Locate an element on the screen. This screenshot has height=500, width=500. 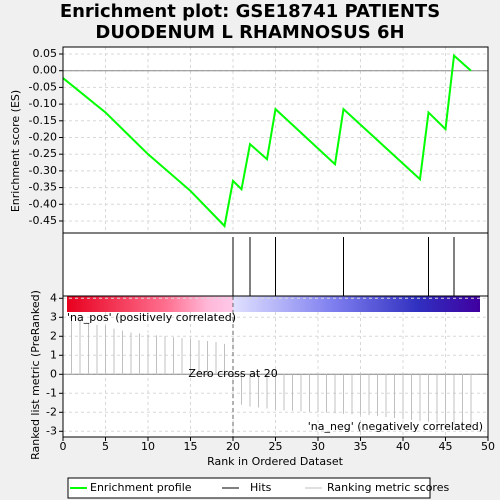
rank-heatmap-pos is located at coordinates (150, 304).